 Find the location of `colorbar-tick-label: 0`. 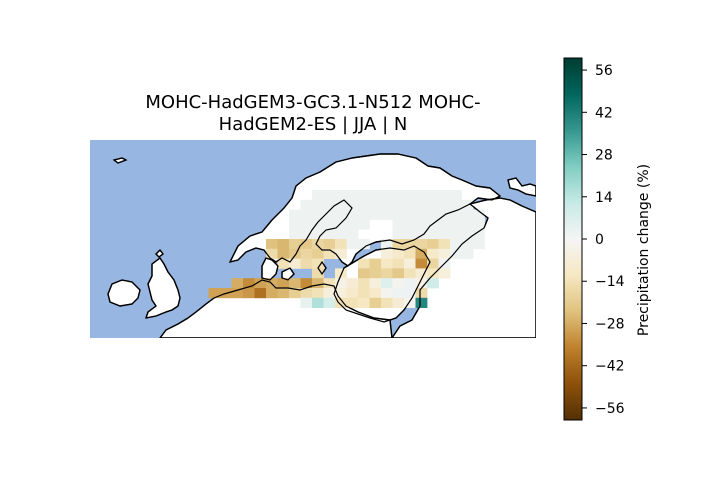

colorbar-tick-label: 0 is located at coordinates (599, 240).